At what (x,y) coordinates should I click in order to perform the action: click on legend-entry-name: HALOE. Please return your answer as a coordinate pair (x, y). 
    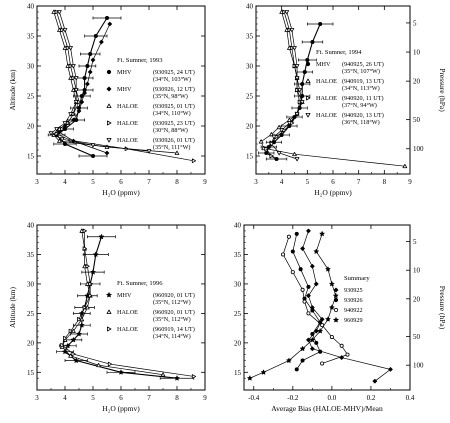
    Looking at the image, I should click on (326, 81).